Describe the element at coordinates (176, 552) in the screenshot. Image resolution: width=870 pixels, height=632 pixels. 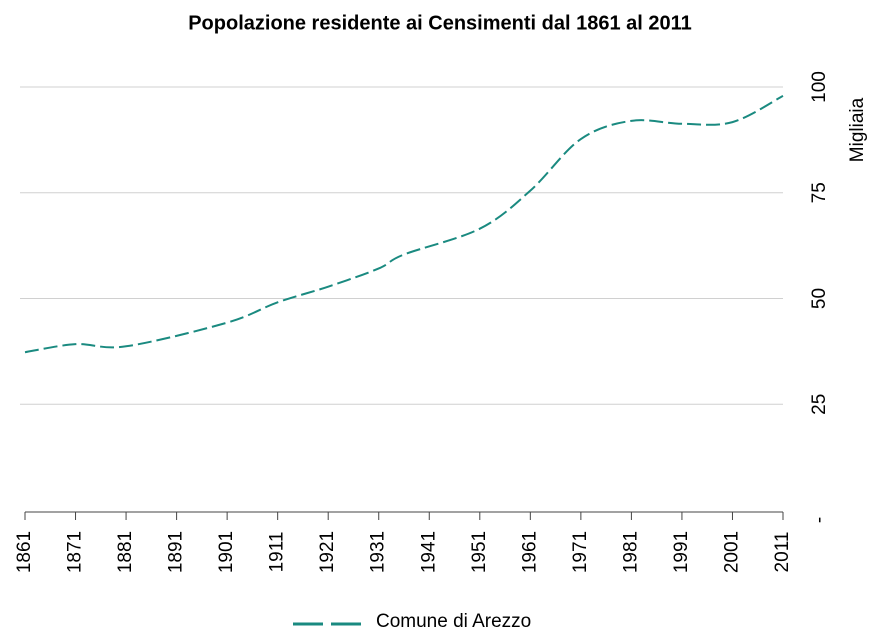
I see `x-tick-label: 1891` at that location.